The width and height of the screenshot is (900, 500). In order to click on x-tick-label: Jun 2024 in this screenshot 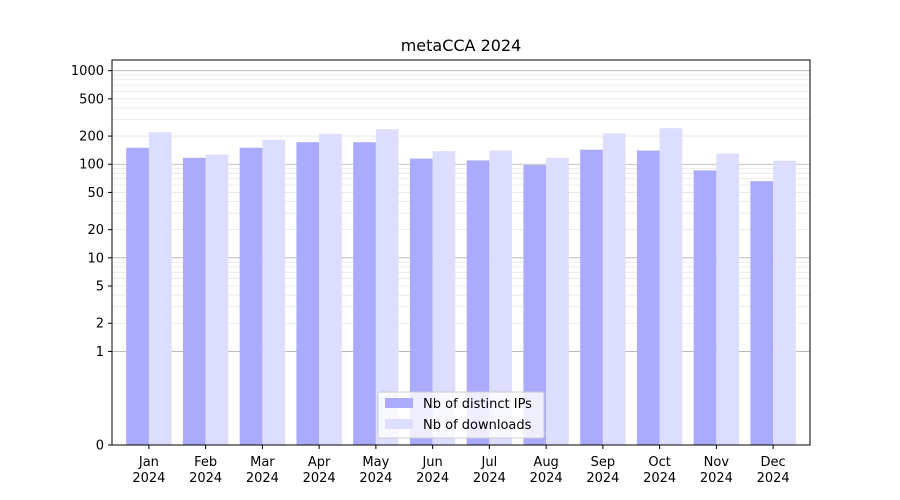, I will do `click(432, 470)`.